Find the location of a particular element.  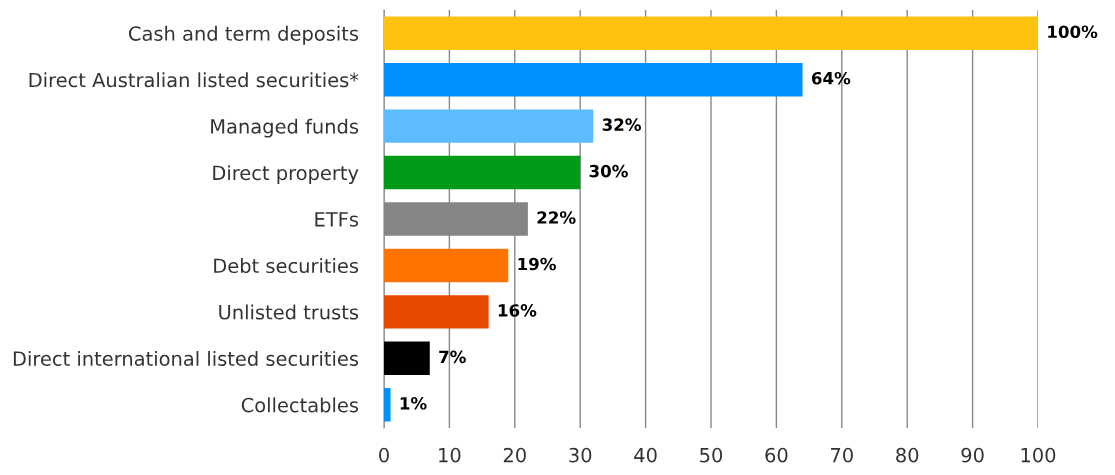

y-tick-label: Direct property is located at coordinates (286, 174).